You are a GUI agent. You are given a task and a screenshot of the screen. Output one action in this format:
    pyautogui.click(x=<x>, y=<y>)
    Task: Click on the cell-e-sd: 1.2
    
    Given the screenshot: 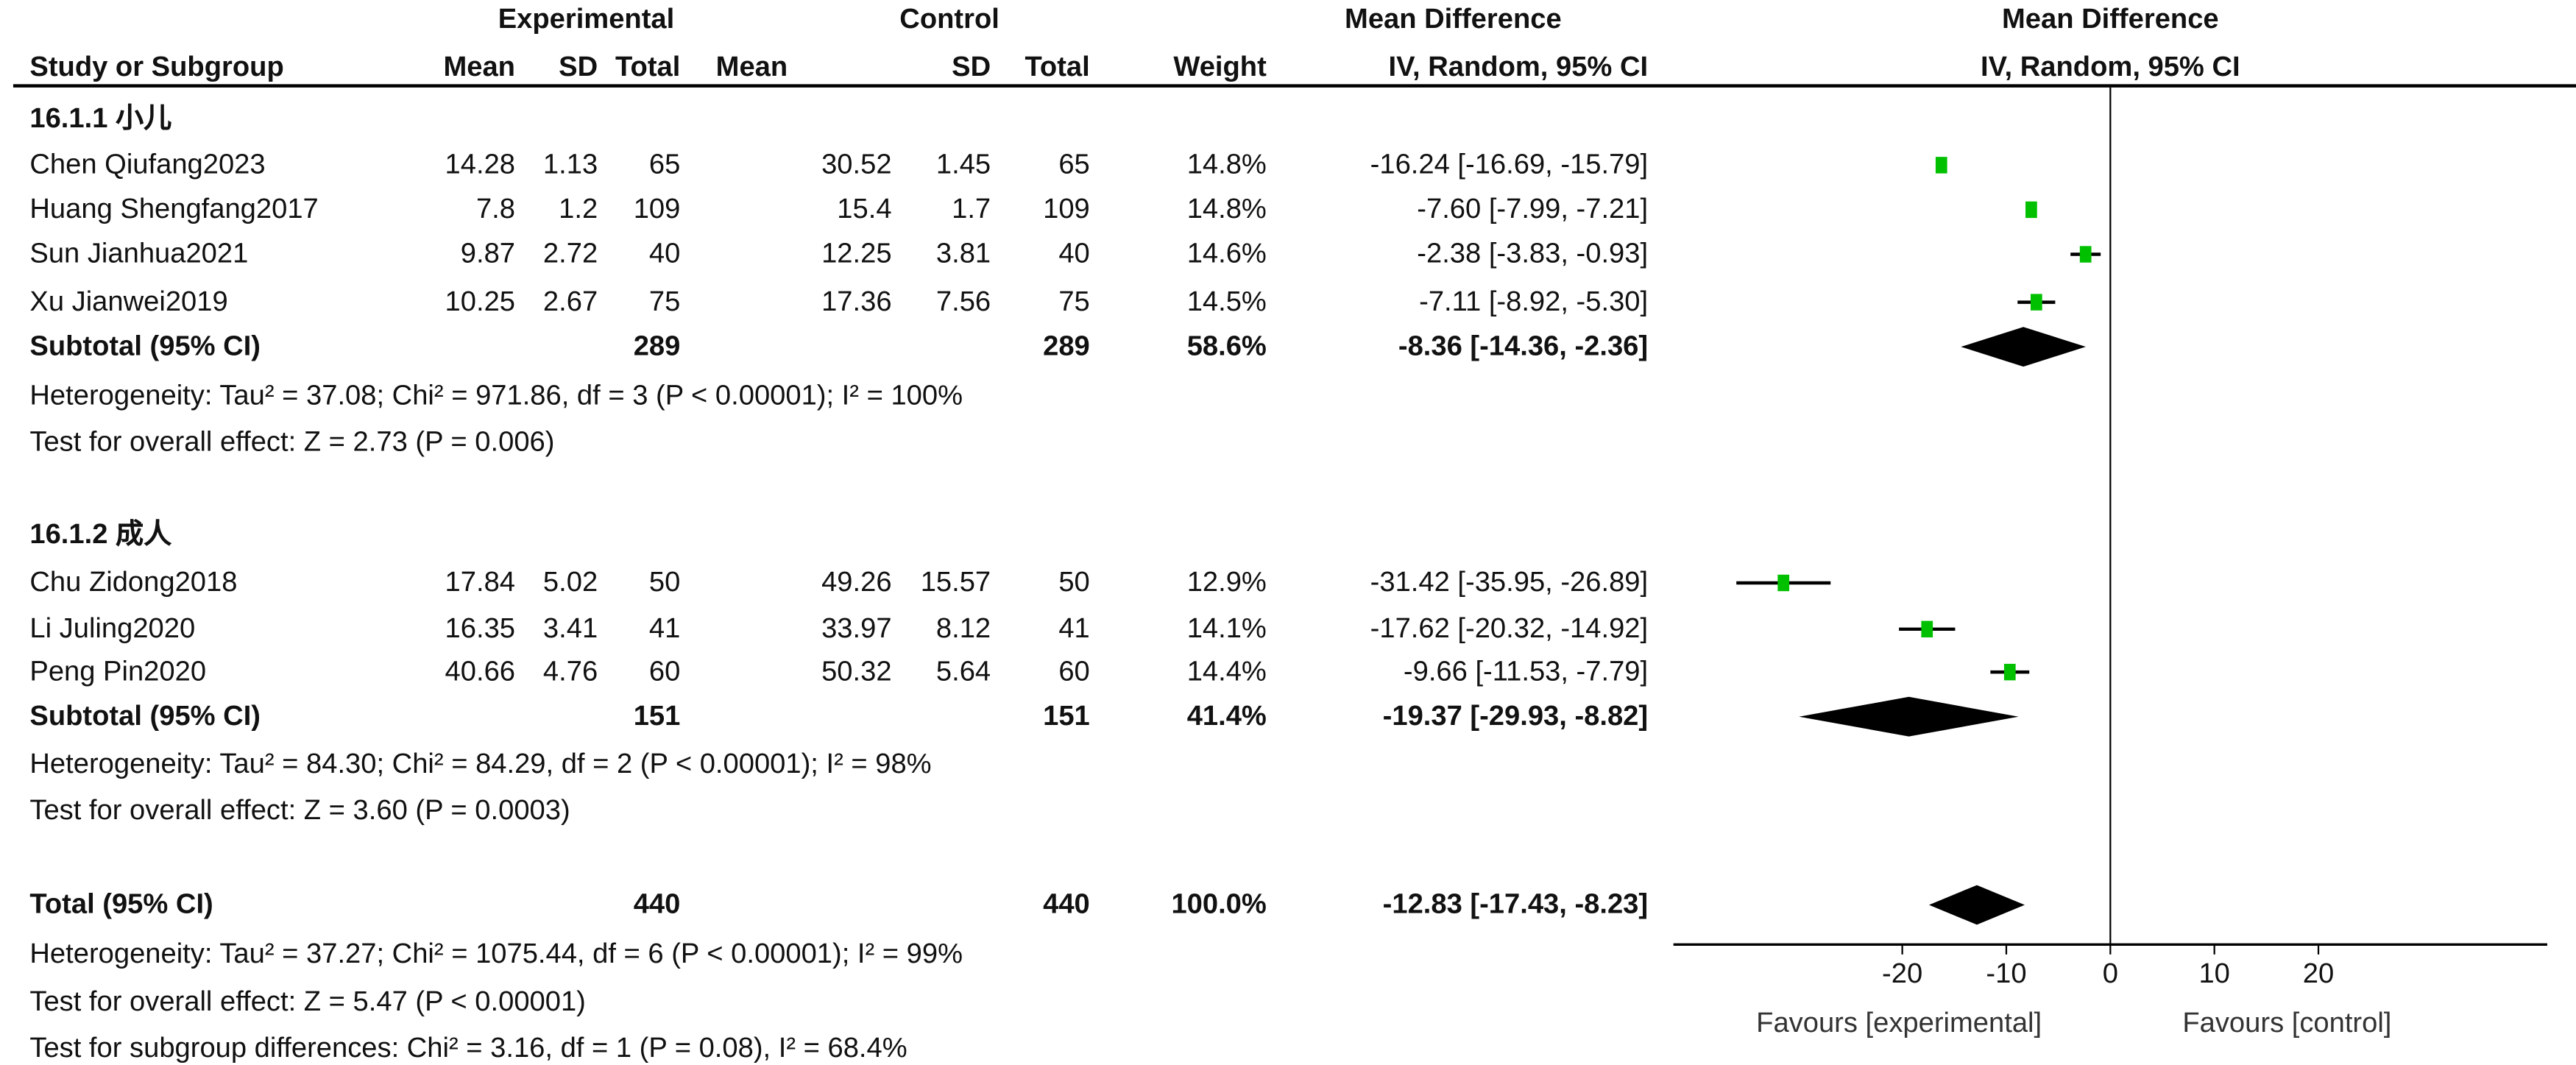 What is the action you would take?
    pyautogui.click(x=578, y=209)
    